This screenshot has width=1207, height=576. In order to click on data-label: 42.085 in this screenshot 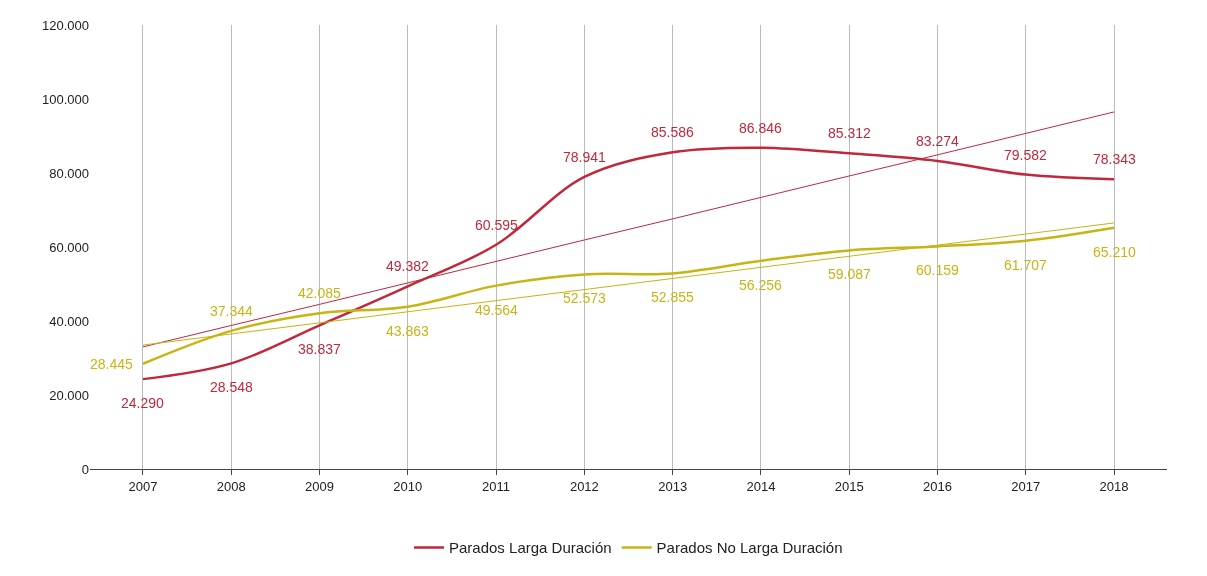, I will do `click(320, 293)`.